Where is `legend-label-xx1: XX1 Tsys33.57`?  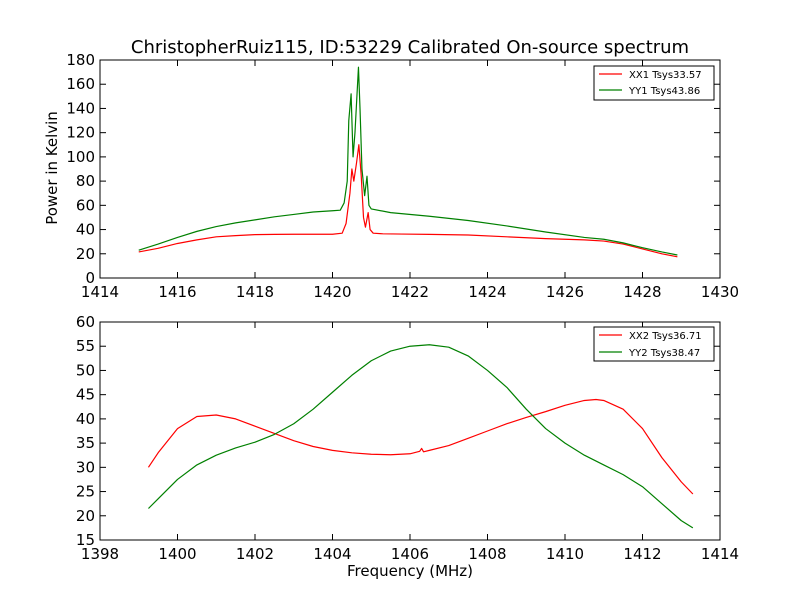
legend-label-xx1: XX1 Tsys33.57 is located at coordinates (665, 75).